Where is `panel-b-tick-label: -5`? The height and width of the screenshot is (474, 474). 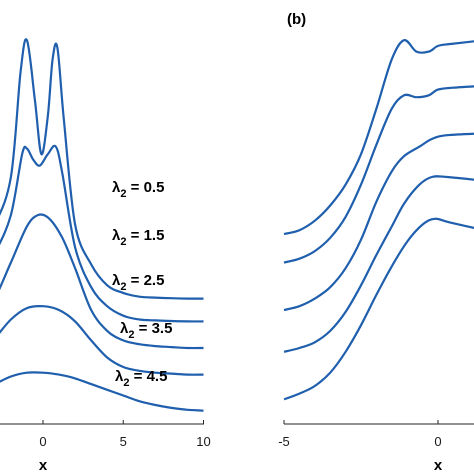
panel-b-tick-label: -5 is located at coordinates (284, 441).